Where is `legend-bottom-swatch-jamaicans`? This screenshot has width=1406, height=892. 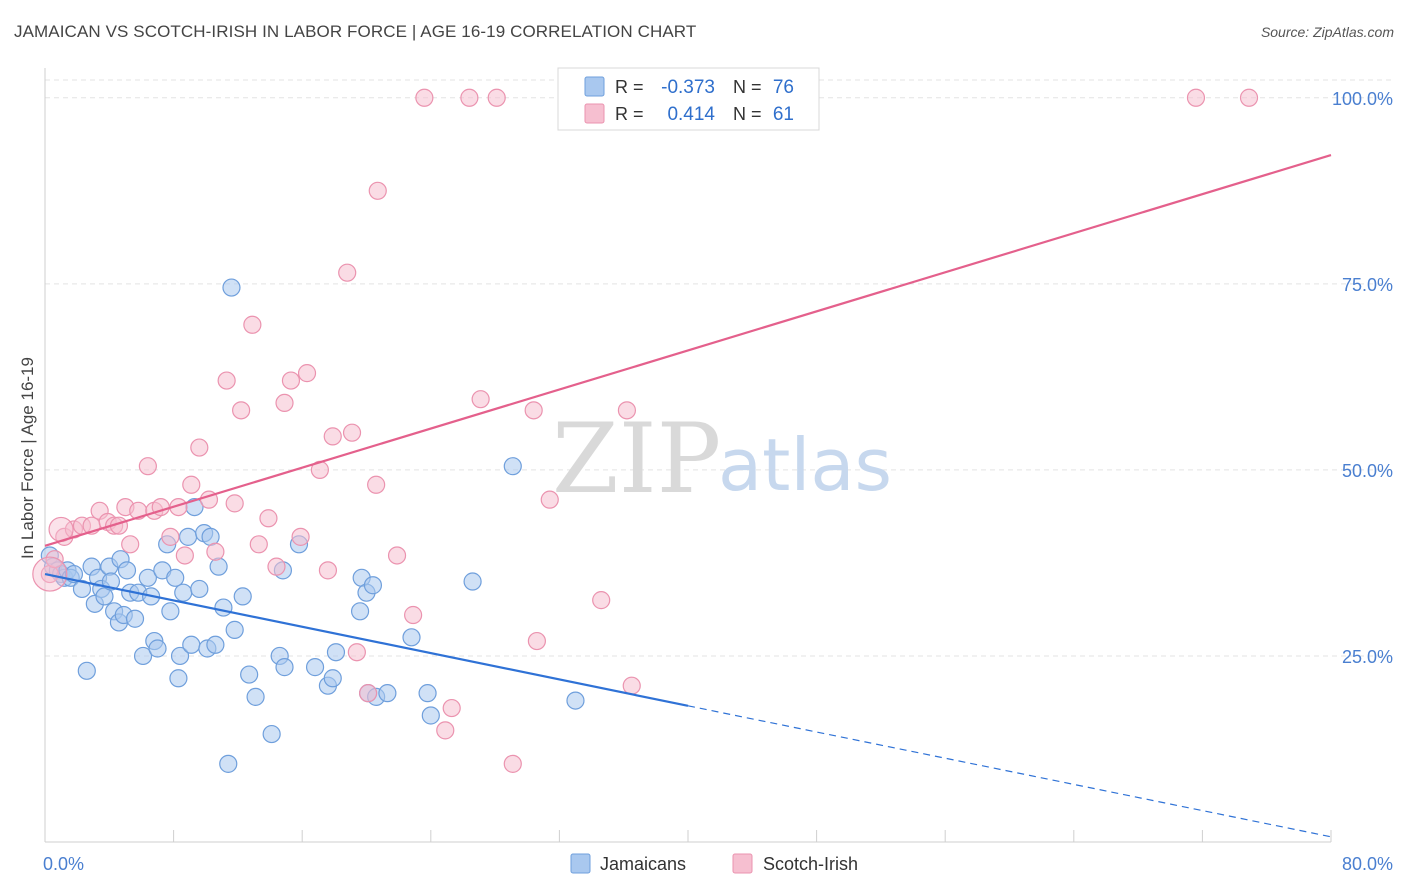 legend-bottom-swatch-jamaicans is located at coordinates (580, 863).